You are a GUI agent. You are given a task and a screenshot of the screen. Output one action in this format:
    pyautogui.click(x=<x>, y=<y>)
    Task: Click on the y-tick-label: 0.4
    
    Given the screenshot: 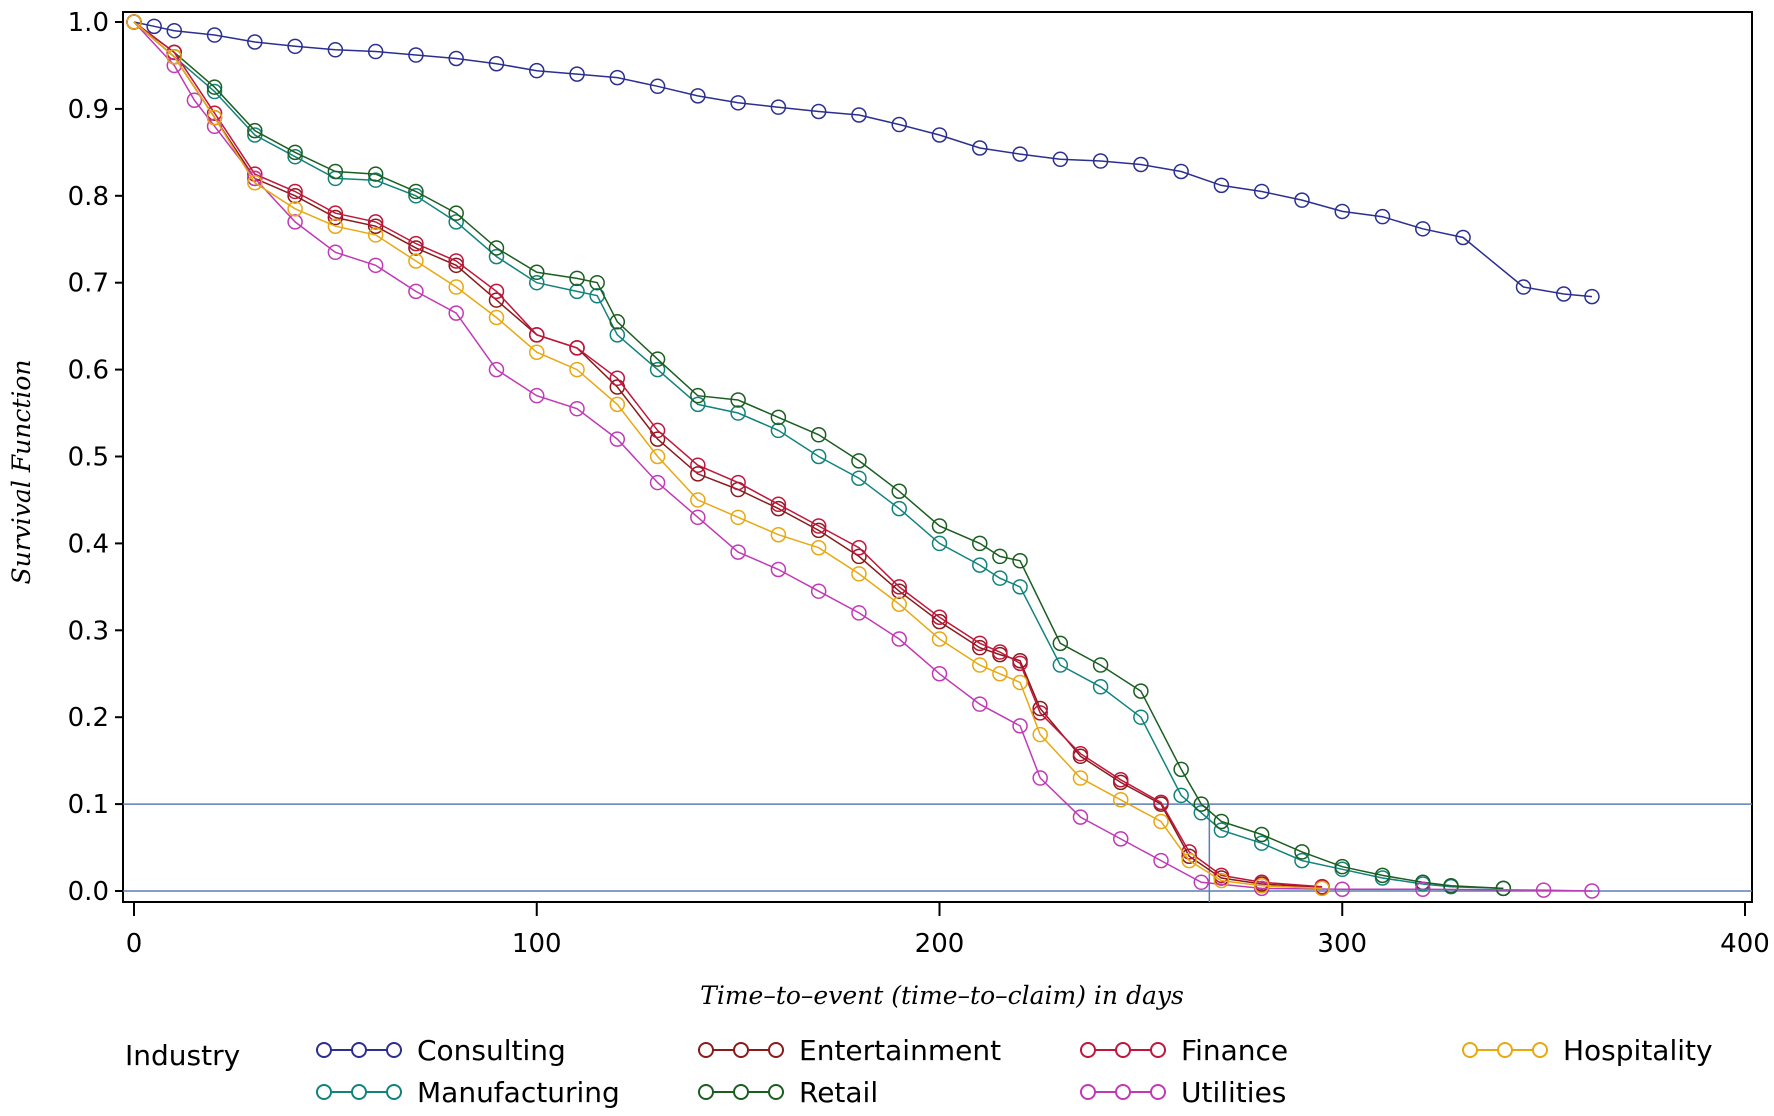 What is the action you would take?
    pyautogui.click(x=88, y=544)
    